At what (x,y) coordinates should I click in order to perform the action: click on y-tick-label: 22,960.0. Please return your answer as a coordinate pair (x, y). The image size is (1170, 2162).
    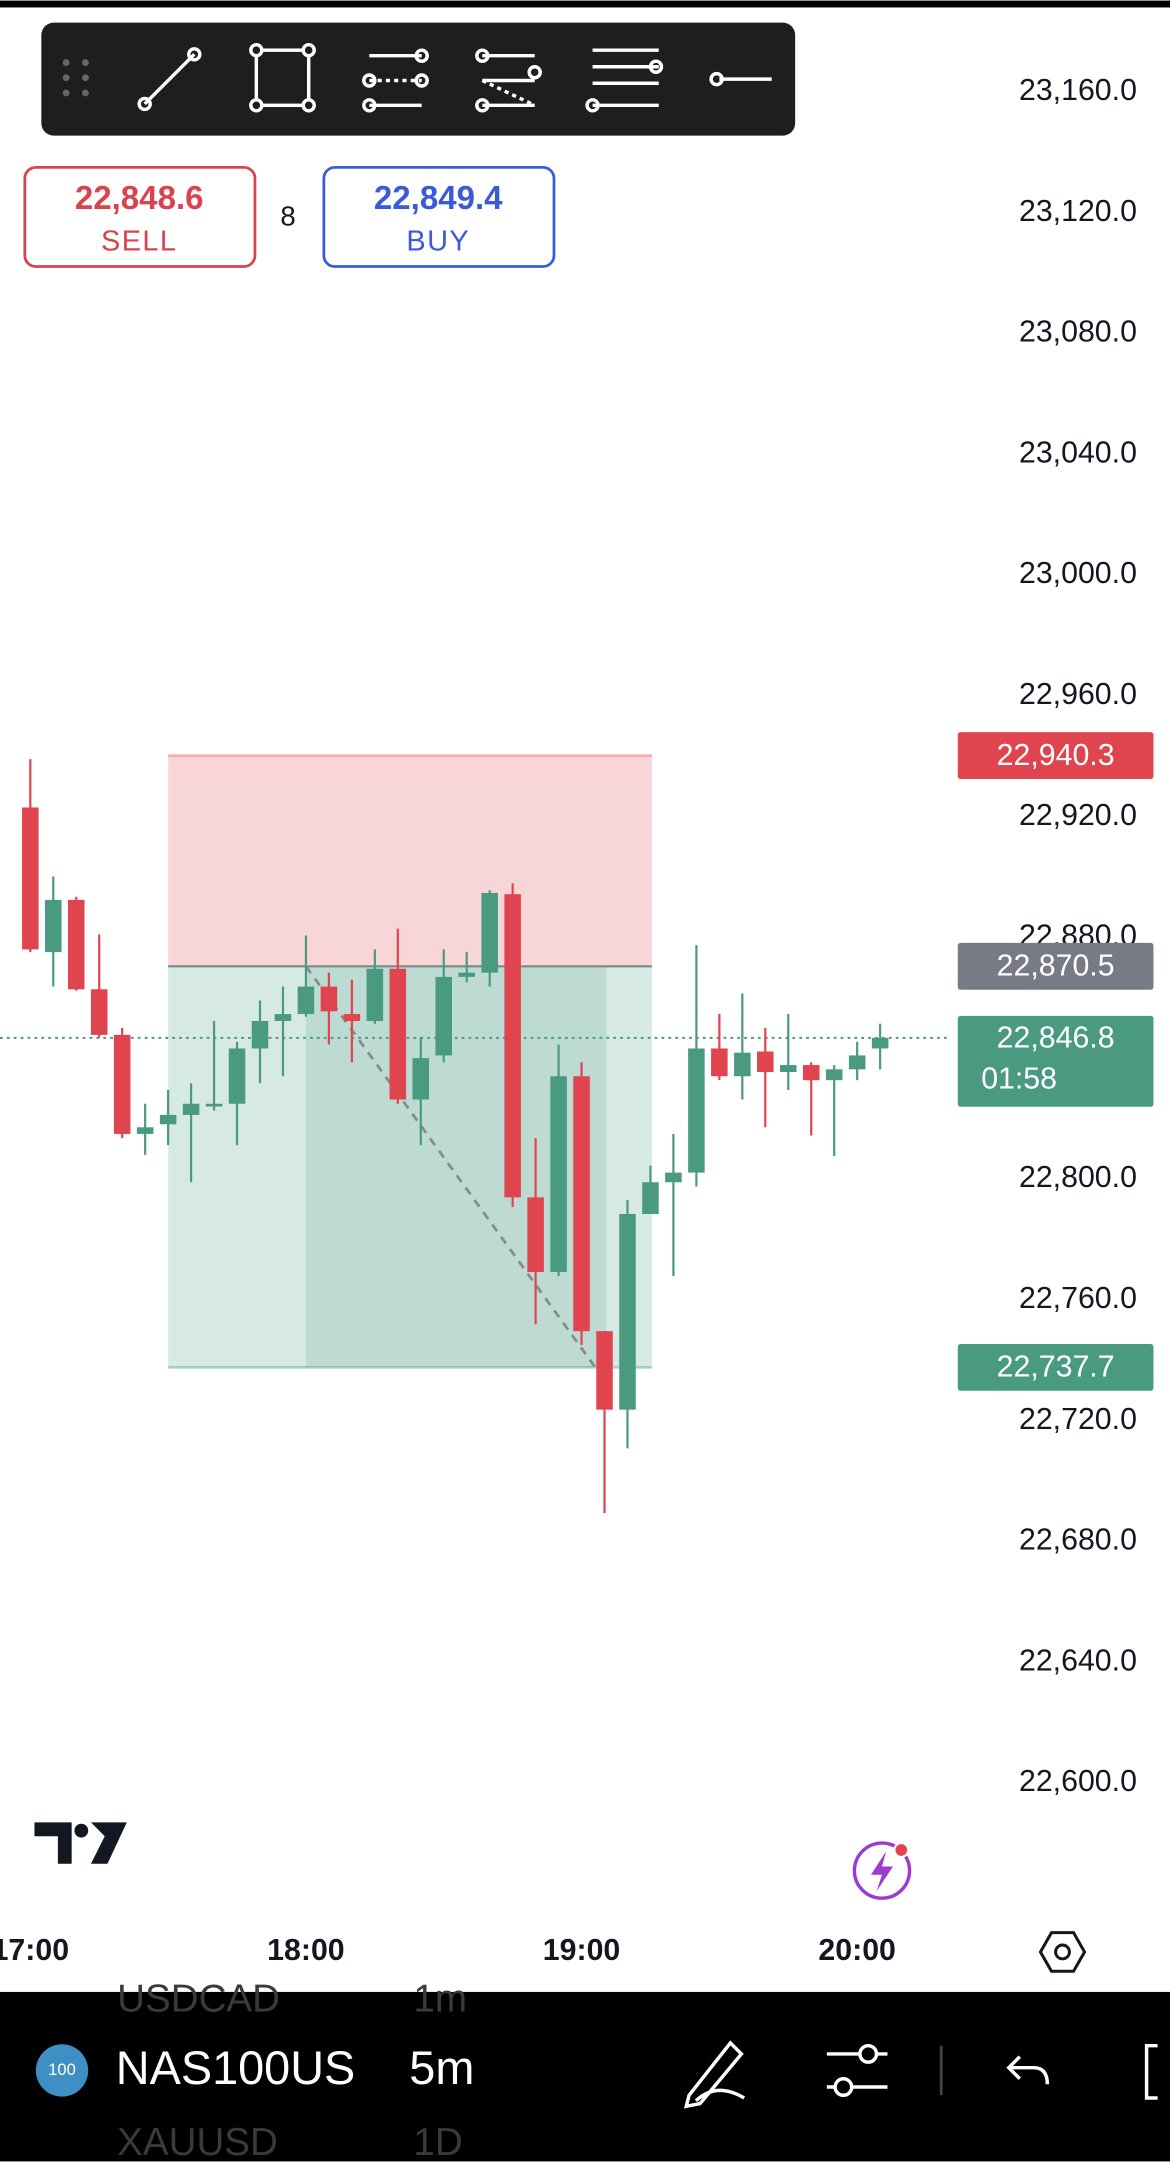
    Looking at the image, I should click on (1078, 694).